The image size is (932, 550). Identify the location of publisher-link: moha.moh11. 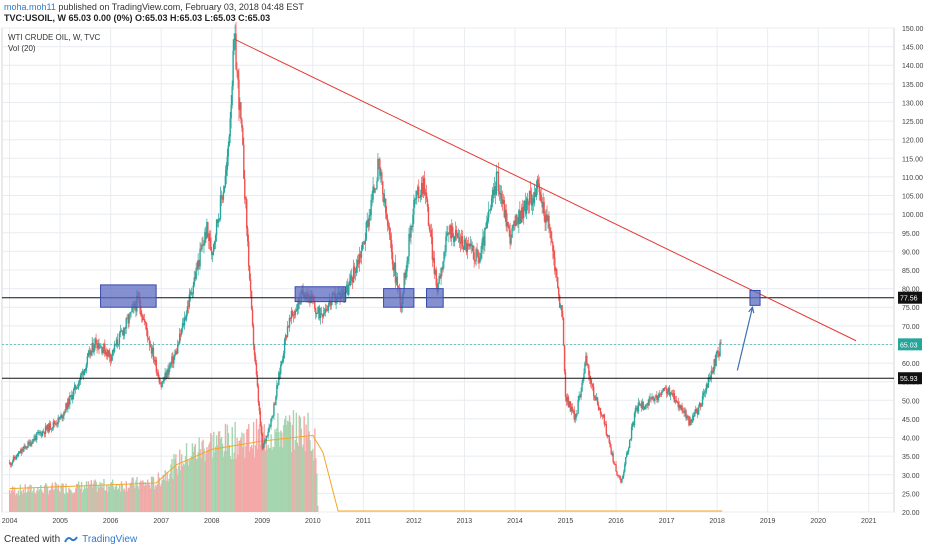
(30, 7).